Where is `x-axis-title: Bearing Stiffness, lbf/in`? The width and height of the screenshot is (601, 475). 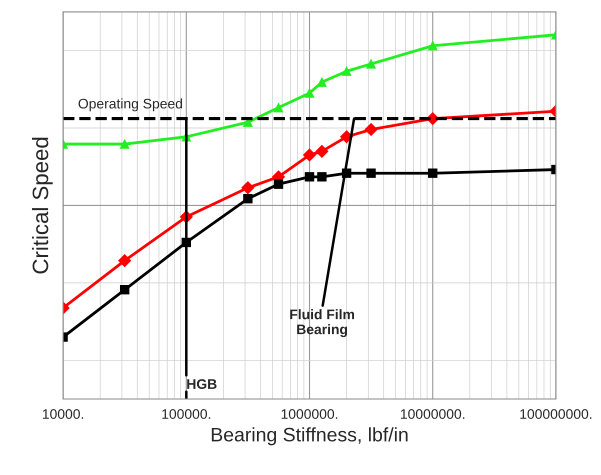
x-axis-title: Bearing Stiffness, lbf/in is located at coordinates (310, 436).